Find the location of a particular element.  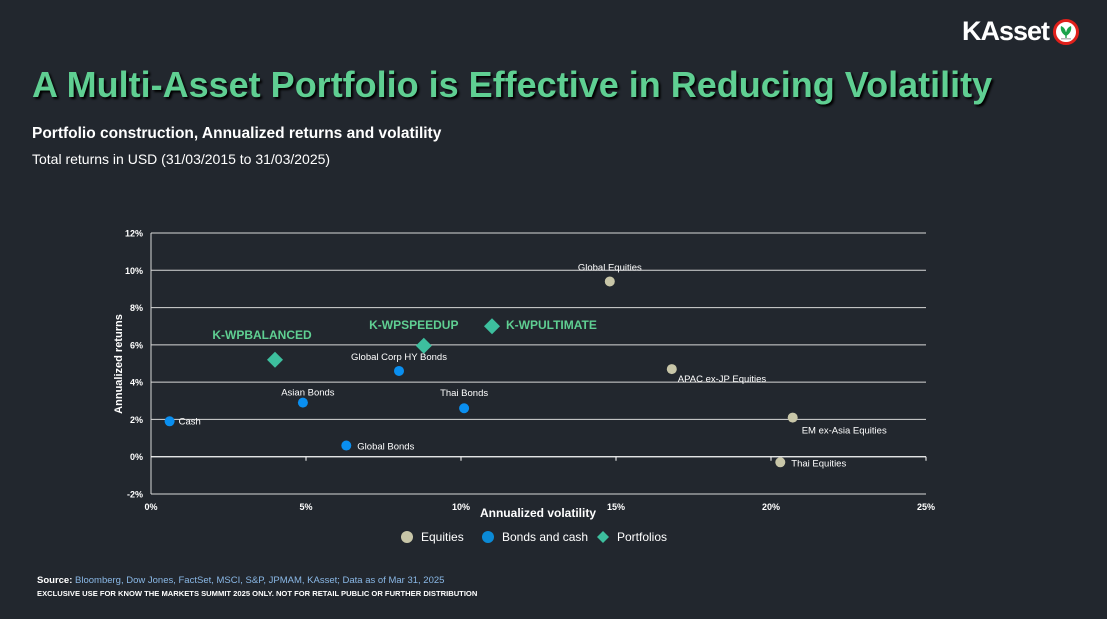

kasset-logo: KAsset is located at coordinates (1021, 31).